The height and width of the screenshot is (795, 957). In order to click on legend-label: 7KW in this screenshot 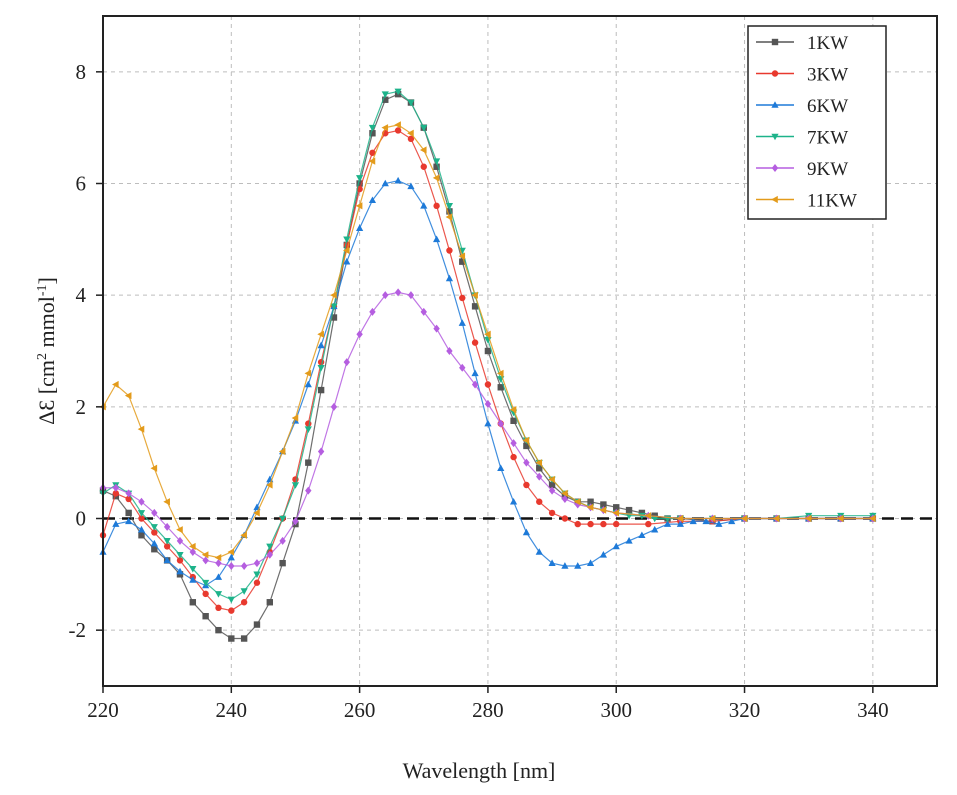, I will do `click(827, 138)`.